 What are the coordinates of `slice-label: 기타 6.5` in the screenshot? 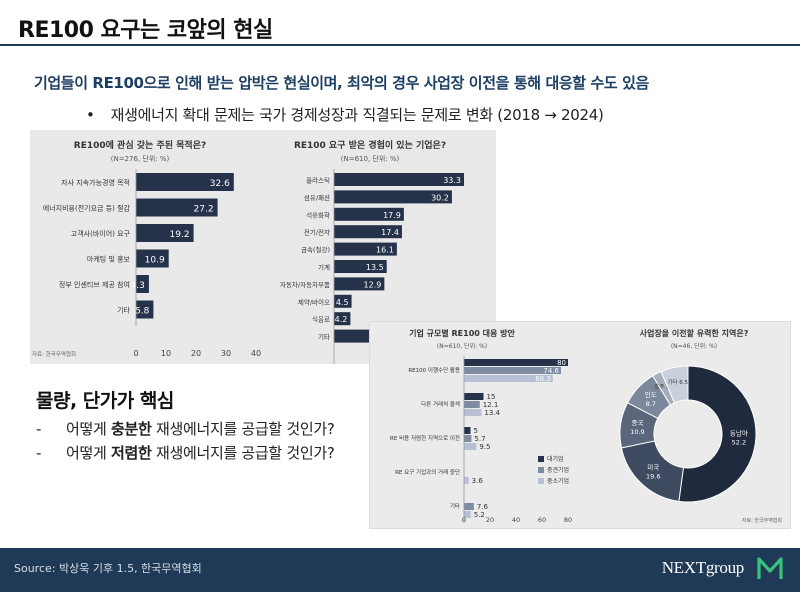 It's located at (677, 382).